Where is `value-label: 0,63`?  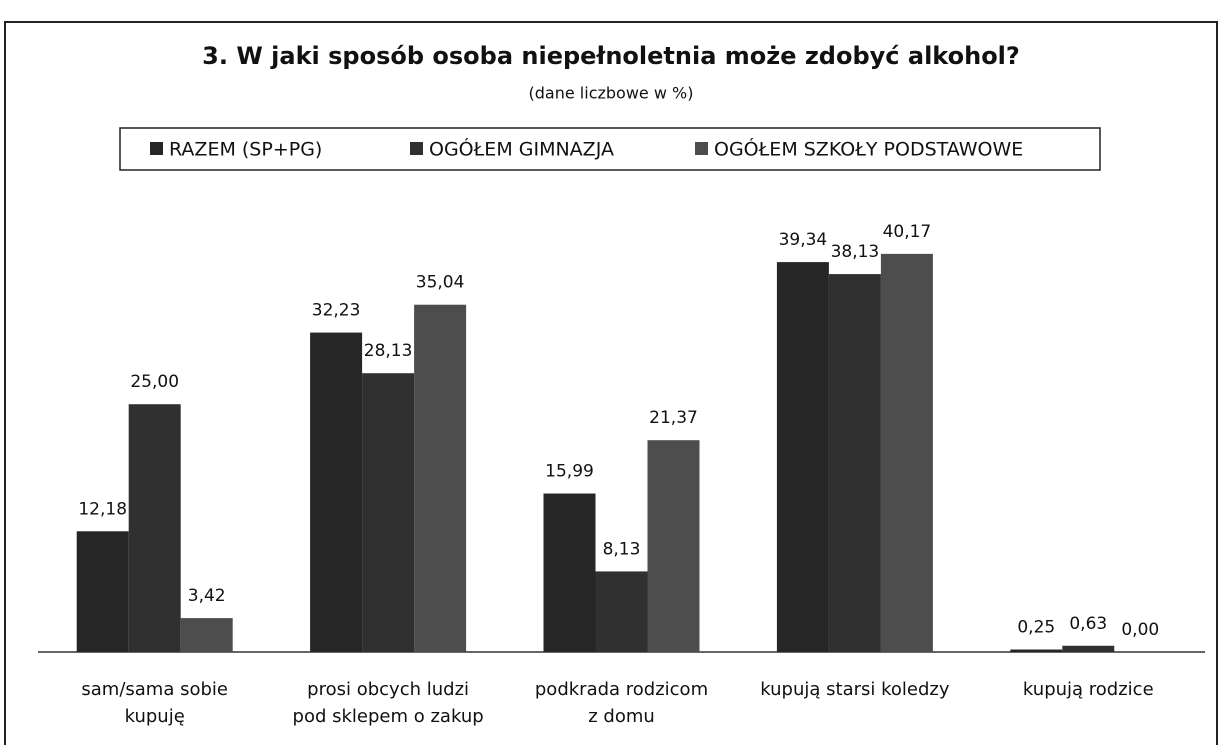
value-label: 0,63 is located at coordinates (1088, 624).